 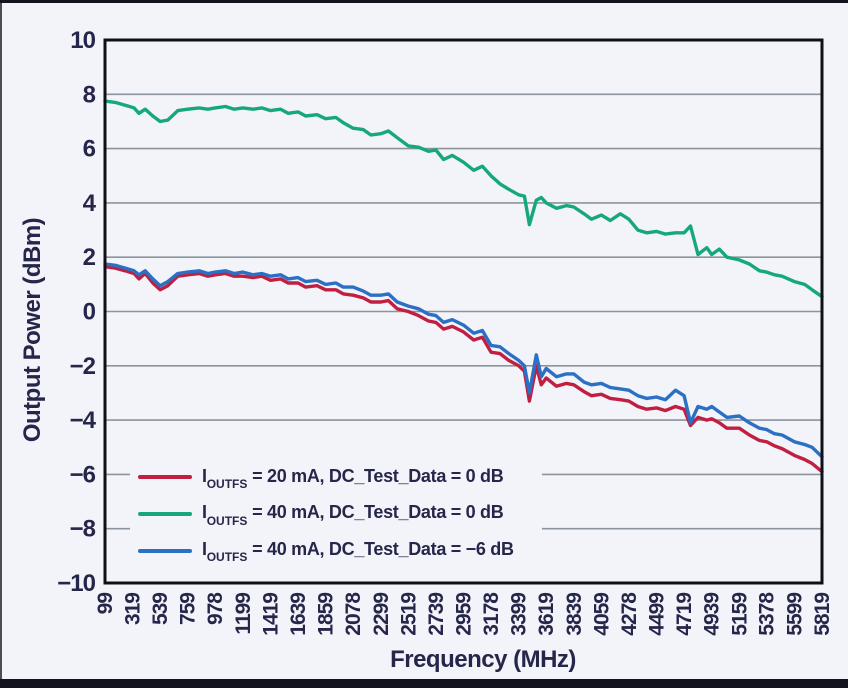 What do you see at coordinates (215, 608) in the screenshot?
I see `x-tick-label: 978` at bounding box center [215, 608].